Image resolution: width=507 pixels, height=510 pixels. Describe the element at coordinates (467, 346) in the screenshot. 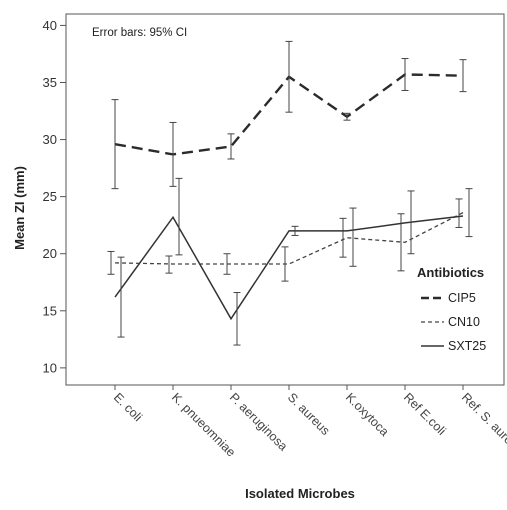

I see `legend-label-sxt25: SXT25` at that location.